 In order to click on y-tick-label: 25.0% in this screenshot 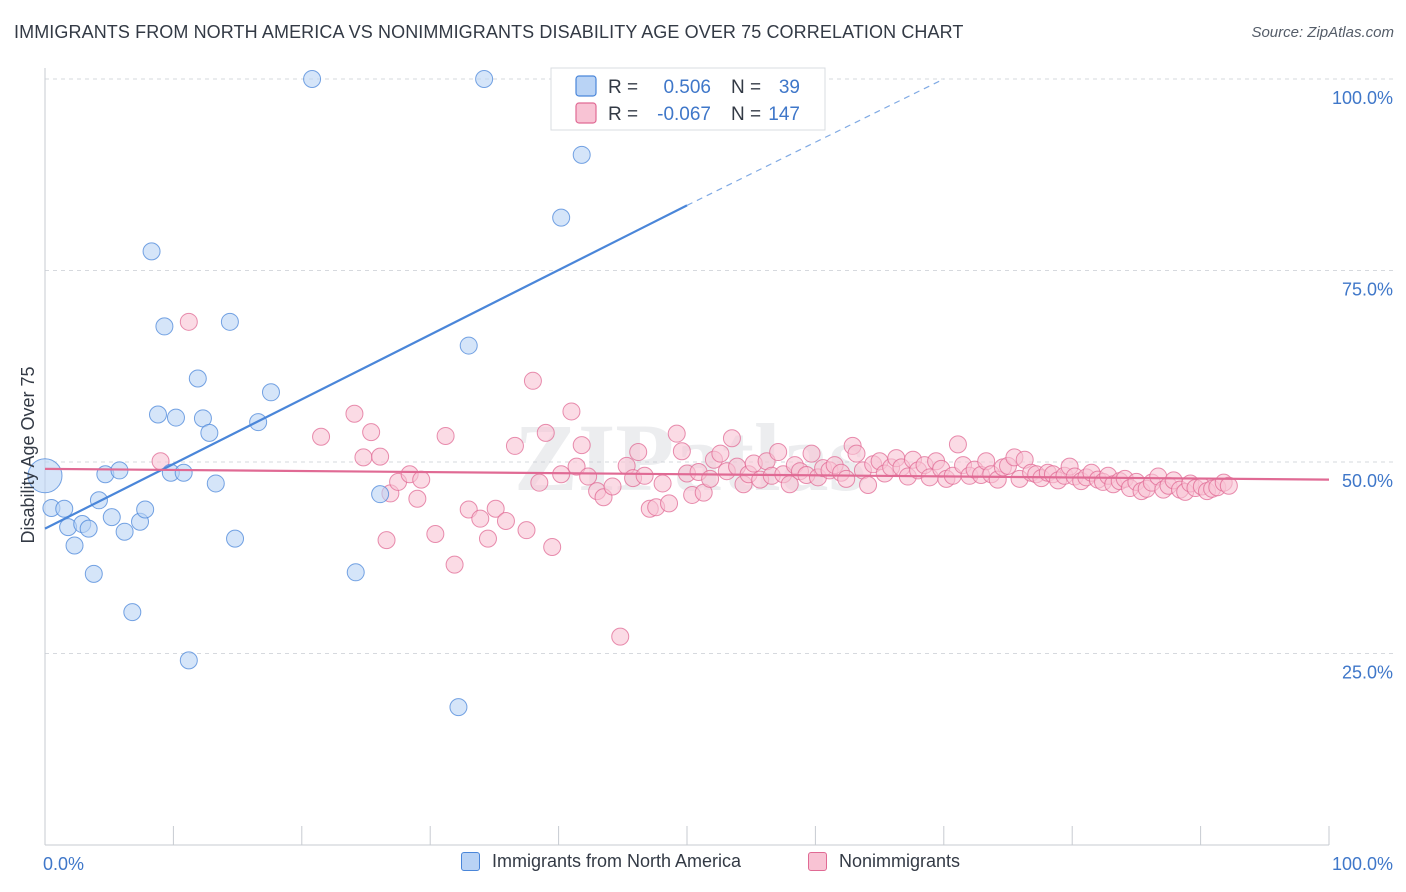, I will do `click(1367, 673)`.